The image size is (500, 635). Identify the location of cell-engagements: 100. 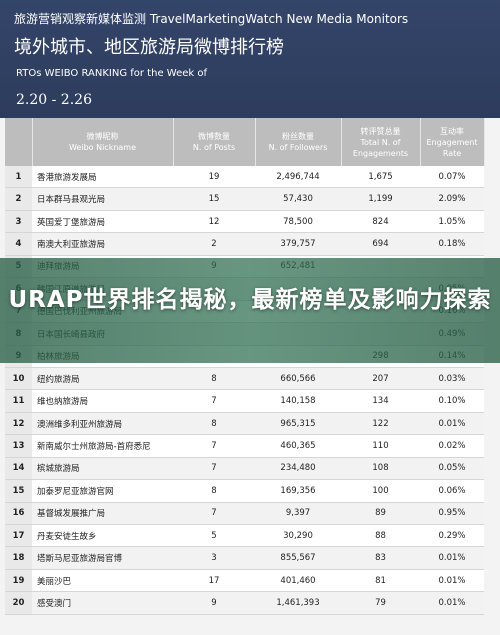
(380, 491).